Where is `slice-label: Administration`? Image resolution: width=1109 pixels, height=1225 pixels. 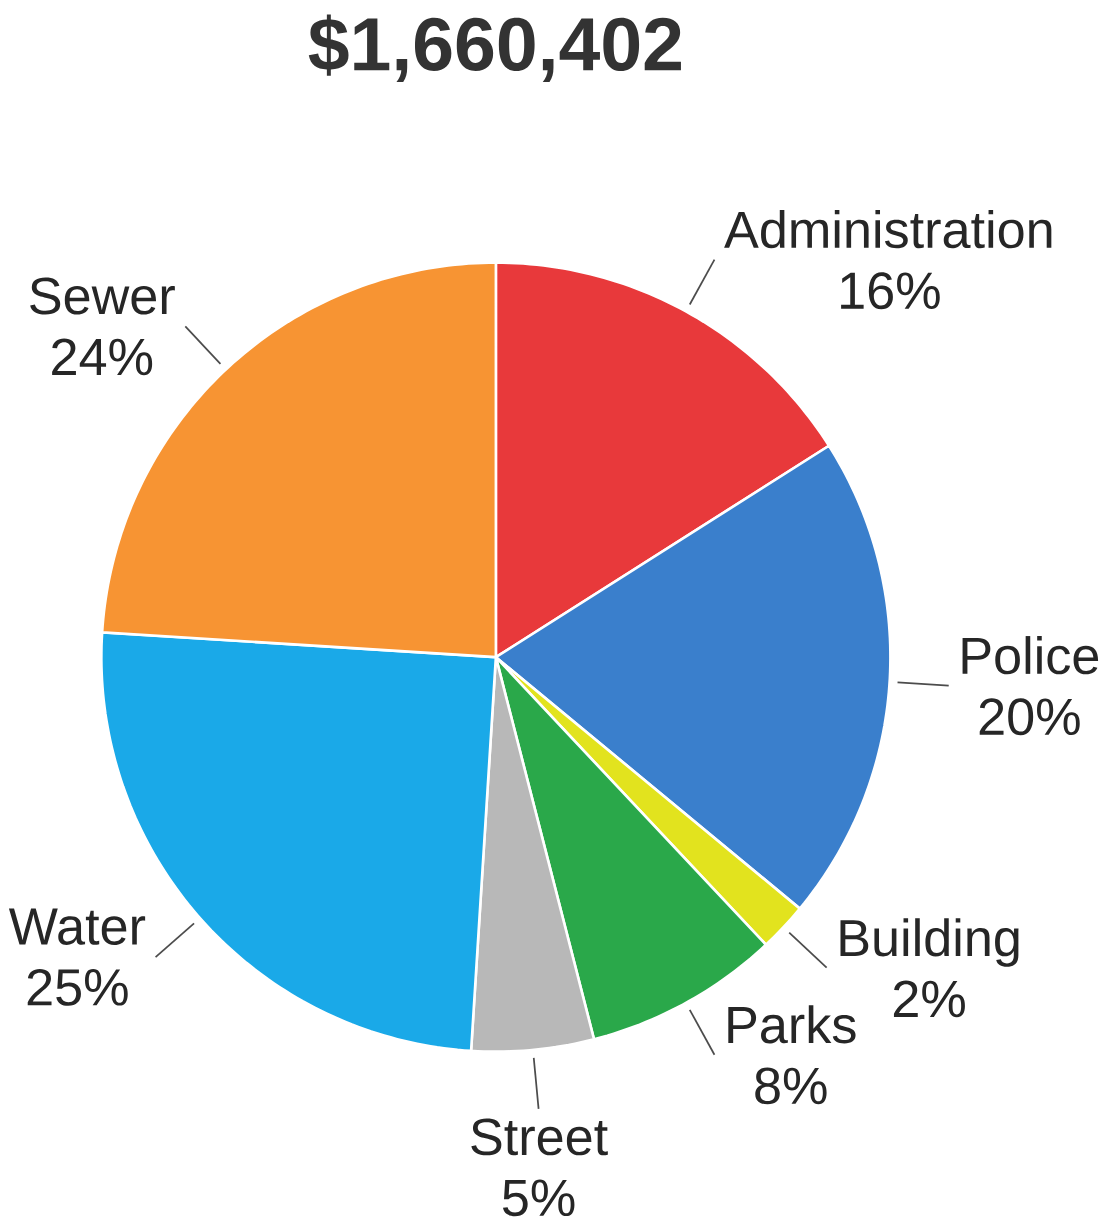
slice-label: Administration is located at coordinates (888, 229).